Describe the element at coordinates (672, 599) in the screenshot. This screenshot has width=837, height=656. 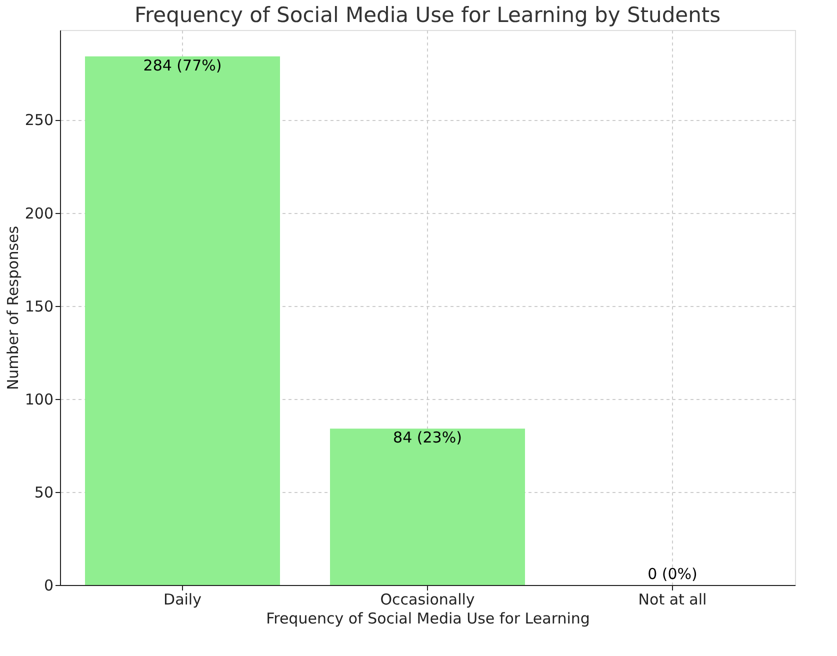
I see `x-tick-label: Not at all` at that location.